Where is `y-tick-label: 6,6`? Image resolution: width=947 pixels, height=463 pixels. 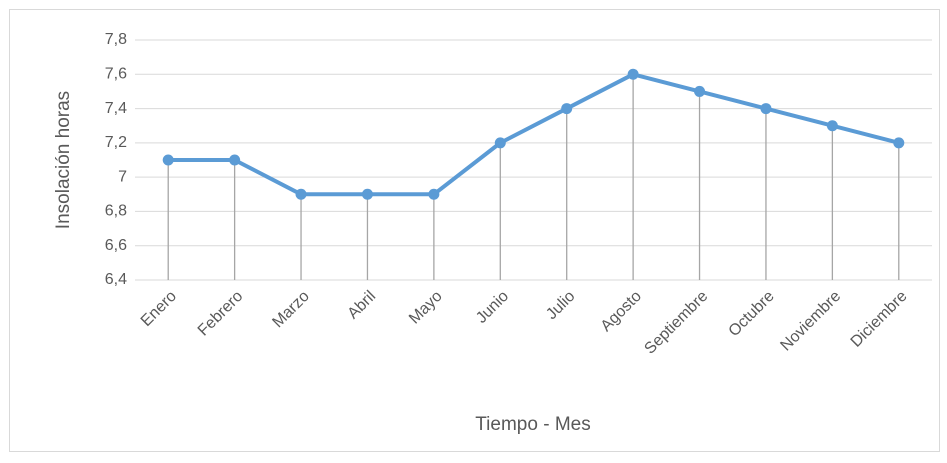 y-tick-label: 6,6 is located at coordinates (116, 245).